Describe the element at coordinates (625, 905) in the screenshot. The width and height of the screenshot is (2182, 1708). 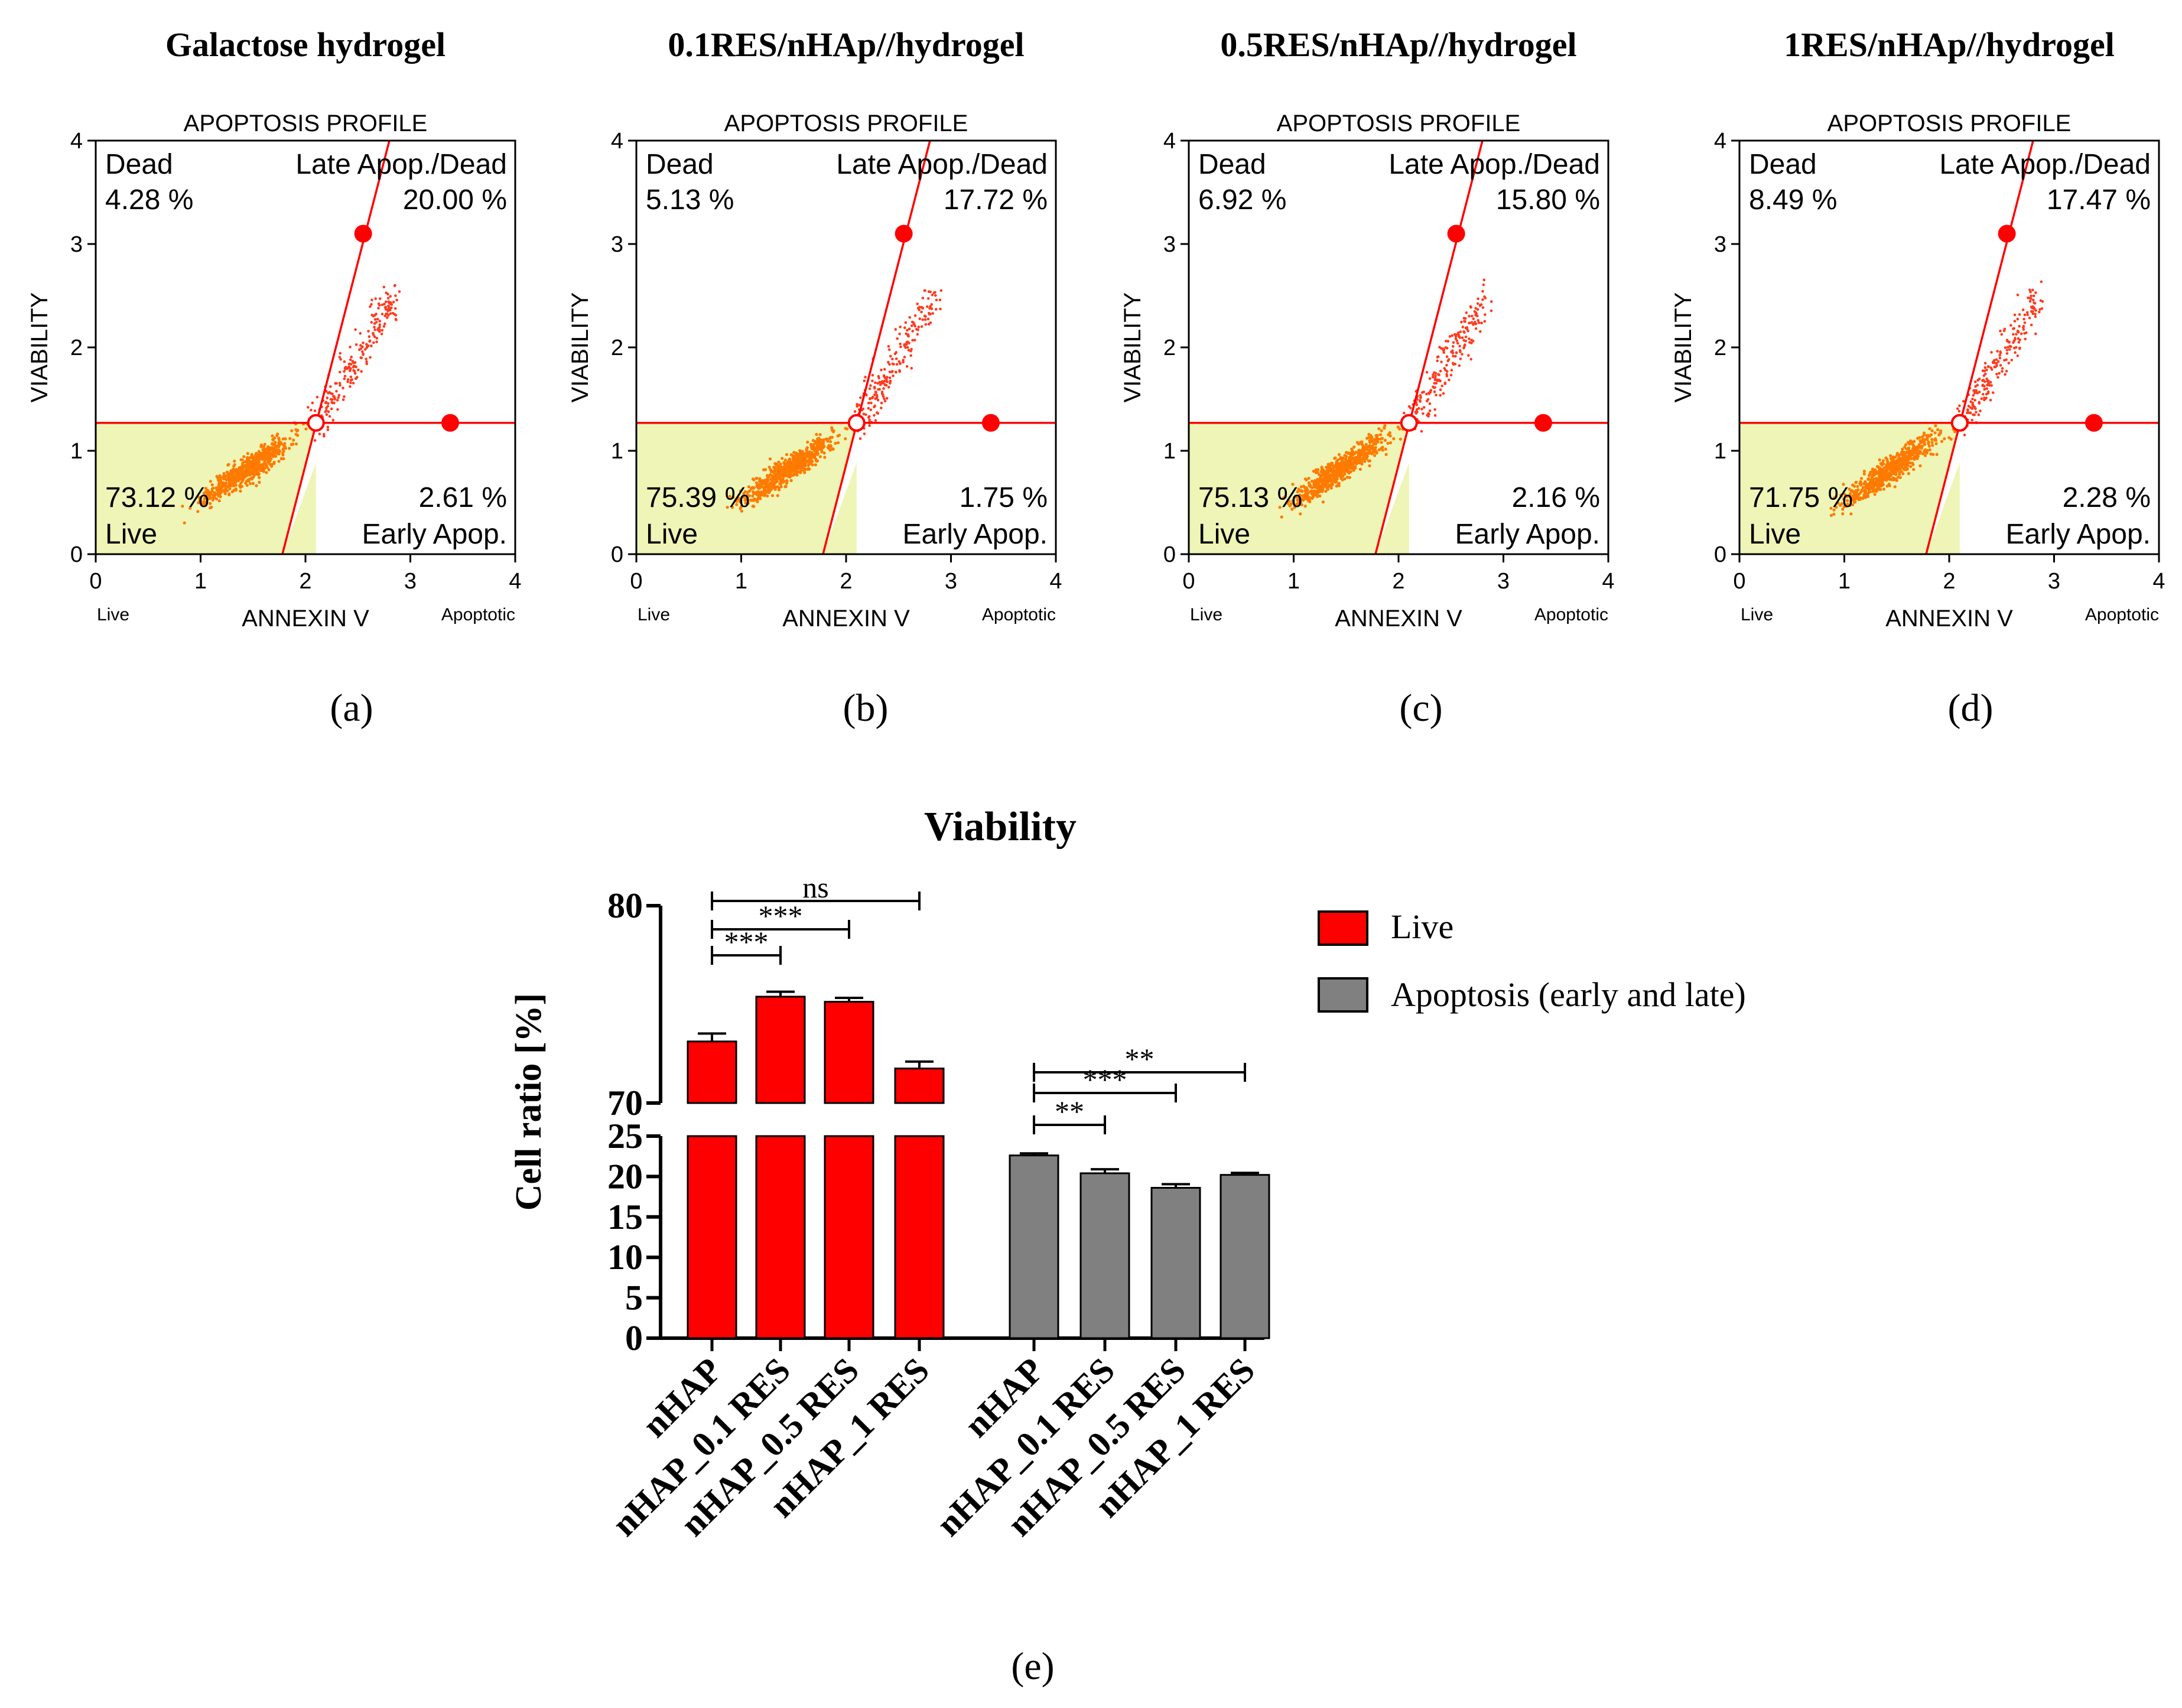
I see `y-tick-label: 80` at that location.